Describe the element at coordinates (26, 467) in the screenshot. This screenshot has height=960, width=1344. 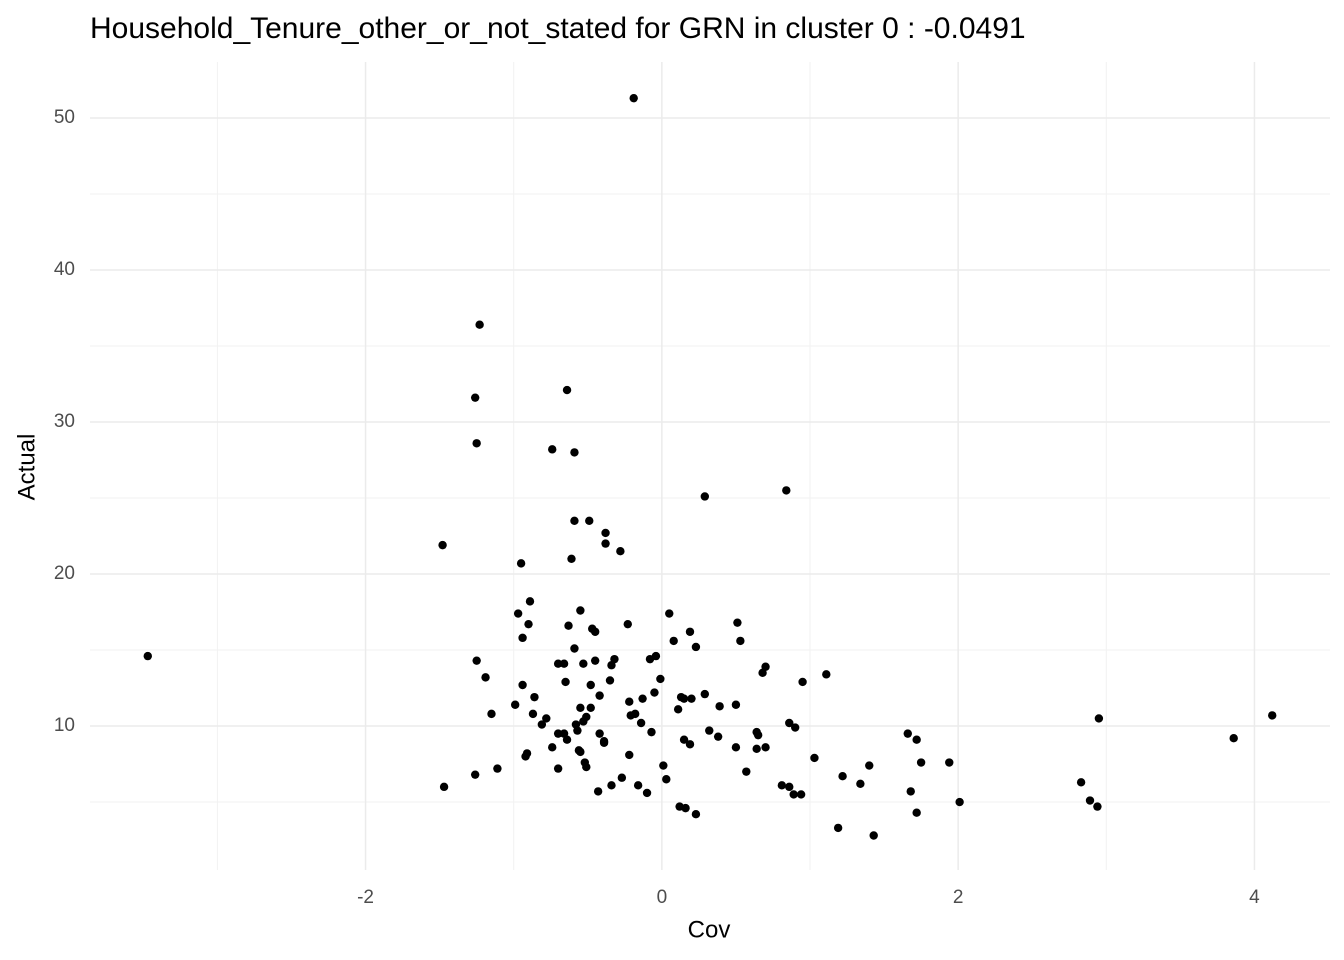
I see `y-axis-title: Actual` at that location.